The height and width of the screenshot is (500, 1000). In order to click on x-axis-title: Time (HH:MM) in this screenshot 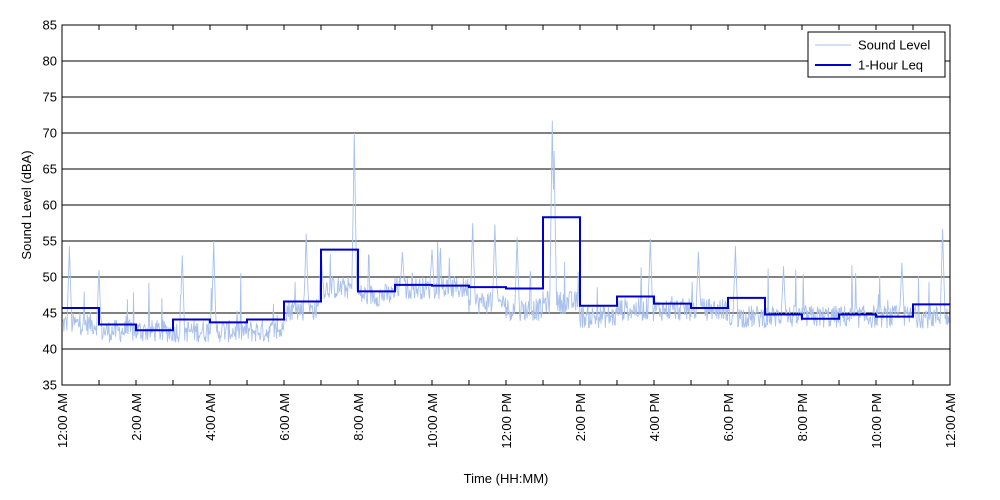, I will do `click(506, 478)`.